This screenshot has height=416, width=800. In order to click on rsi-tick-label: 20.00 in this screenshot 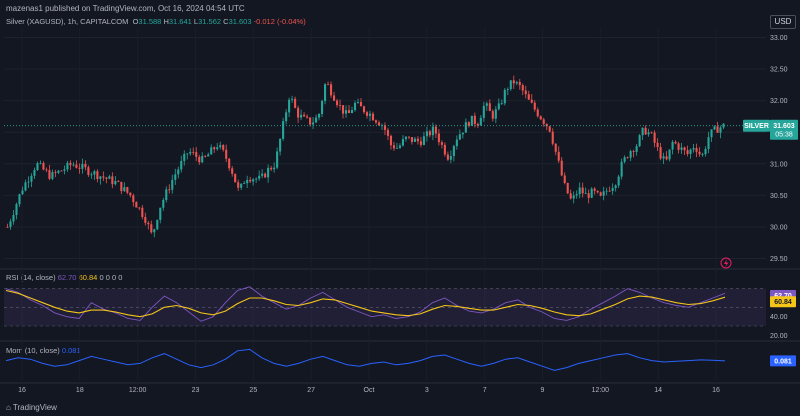, I will do `click(779, 336)`.